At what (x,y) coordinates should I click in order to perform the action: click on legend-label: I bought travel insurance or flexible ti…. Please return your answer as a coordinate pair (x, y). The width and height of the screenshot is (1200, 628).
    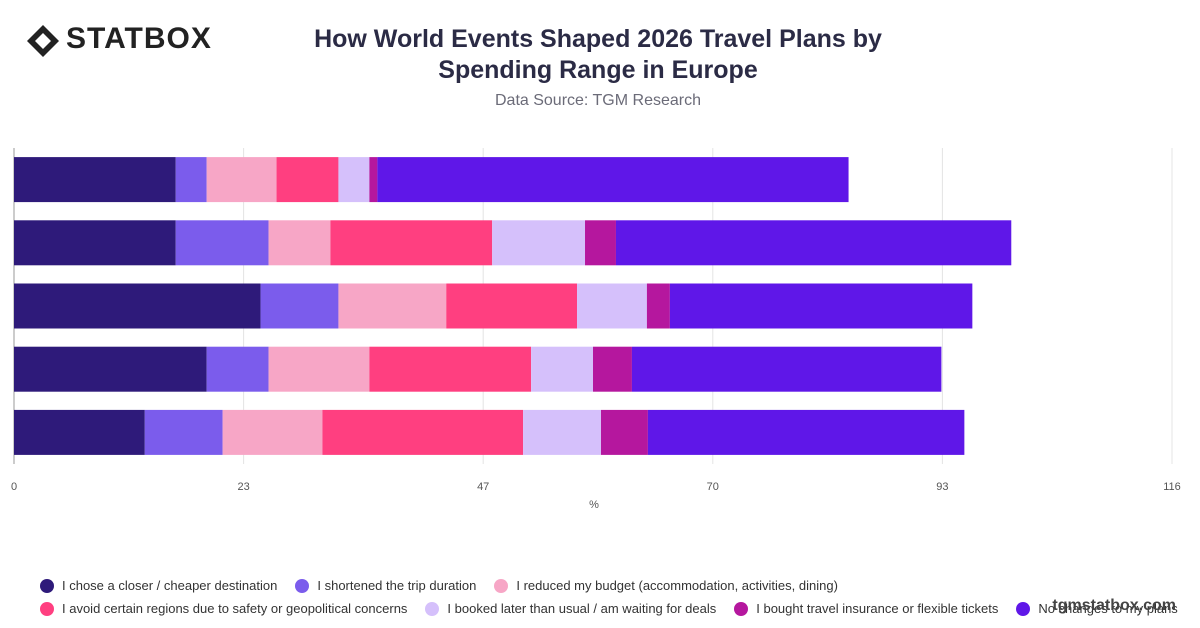
    Looking at the image, I should click on (877, 608).